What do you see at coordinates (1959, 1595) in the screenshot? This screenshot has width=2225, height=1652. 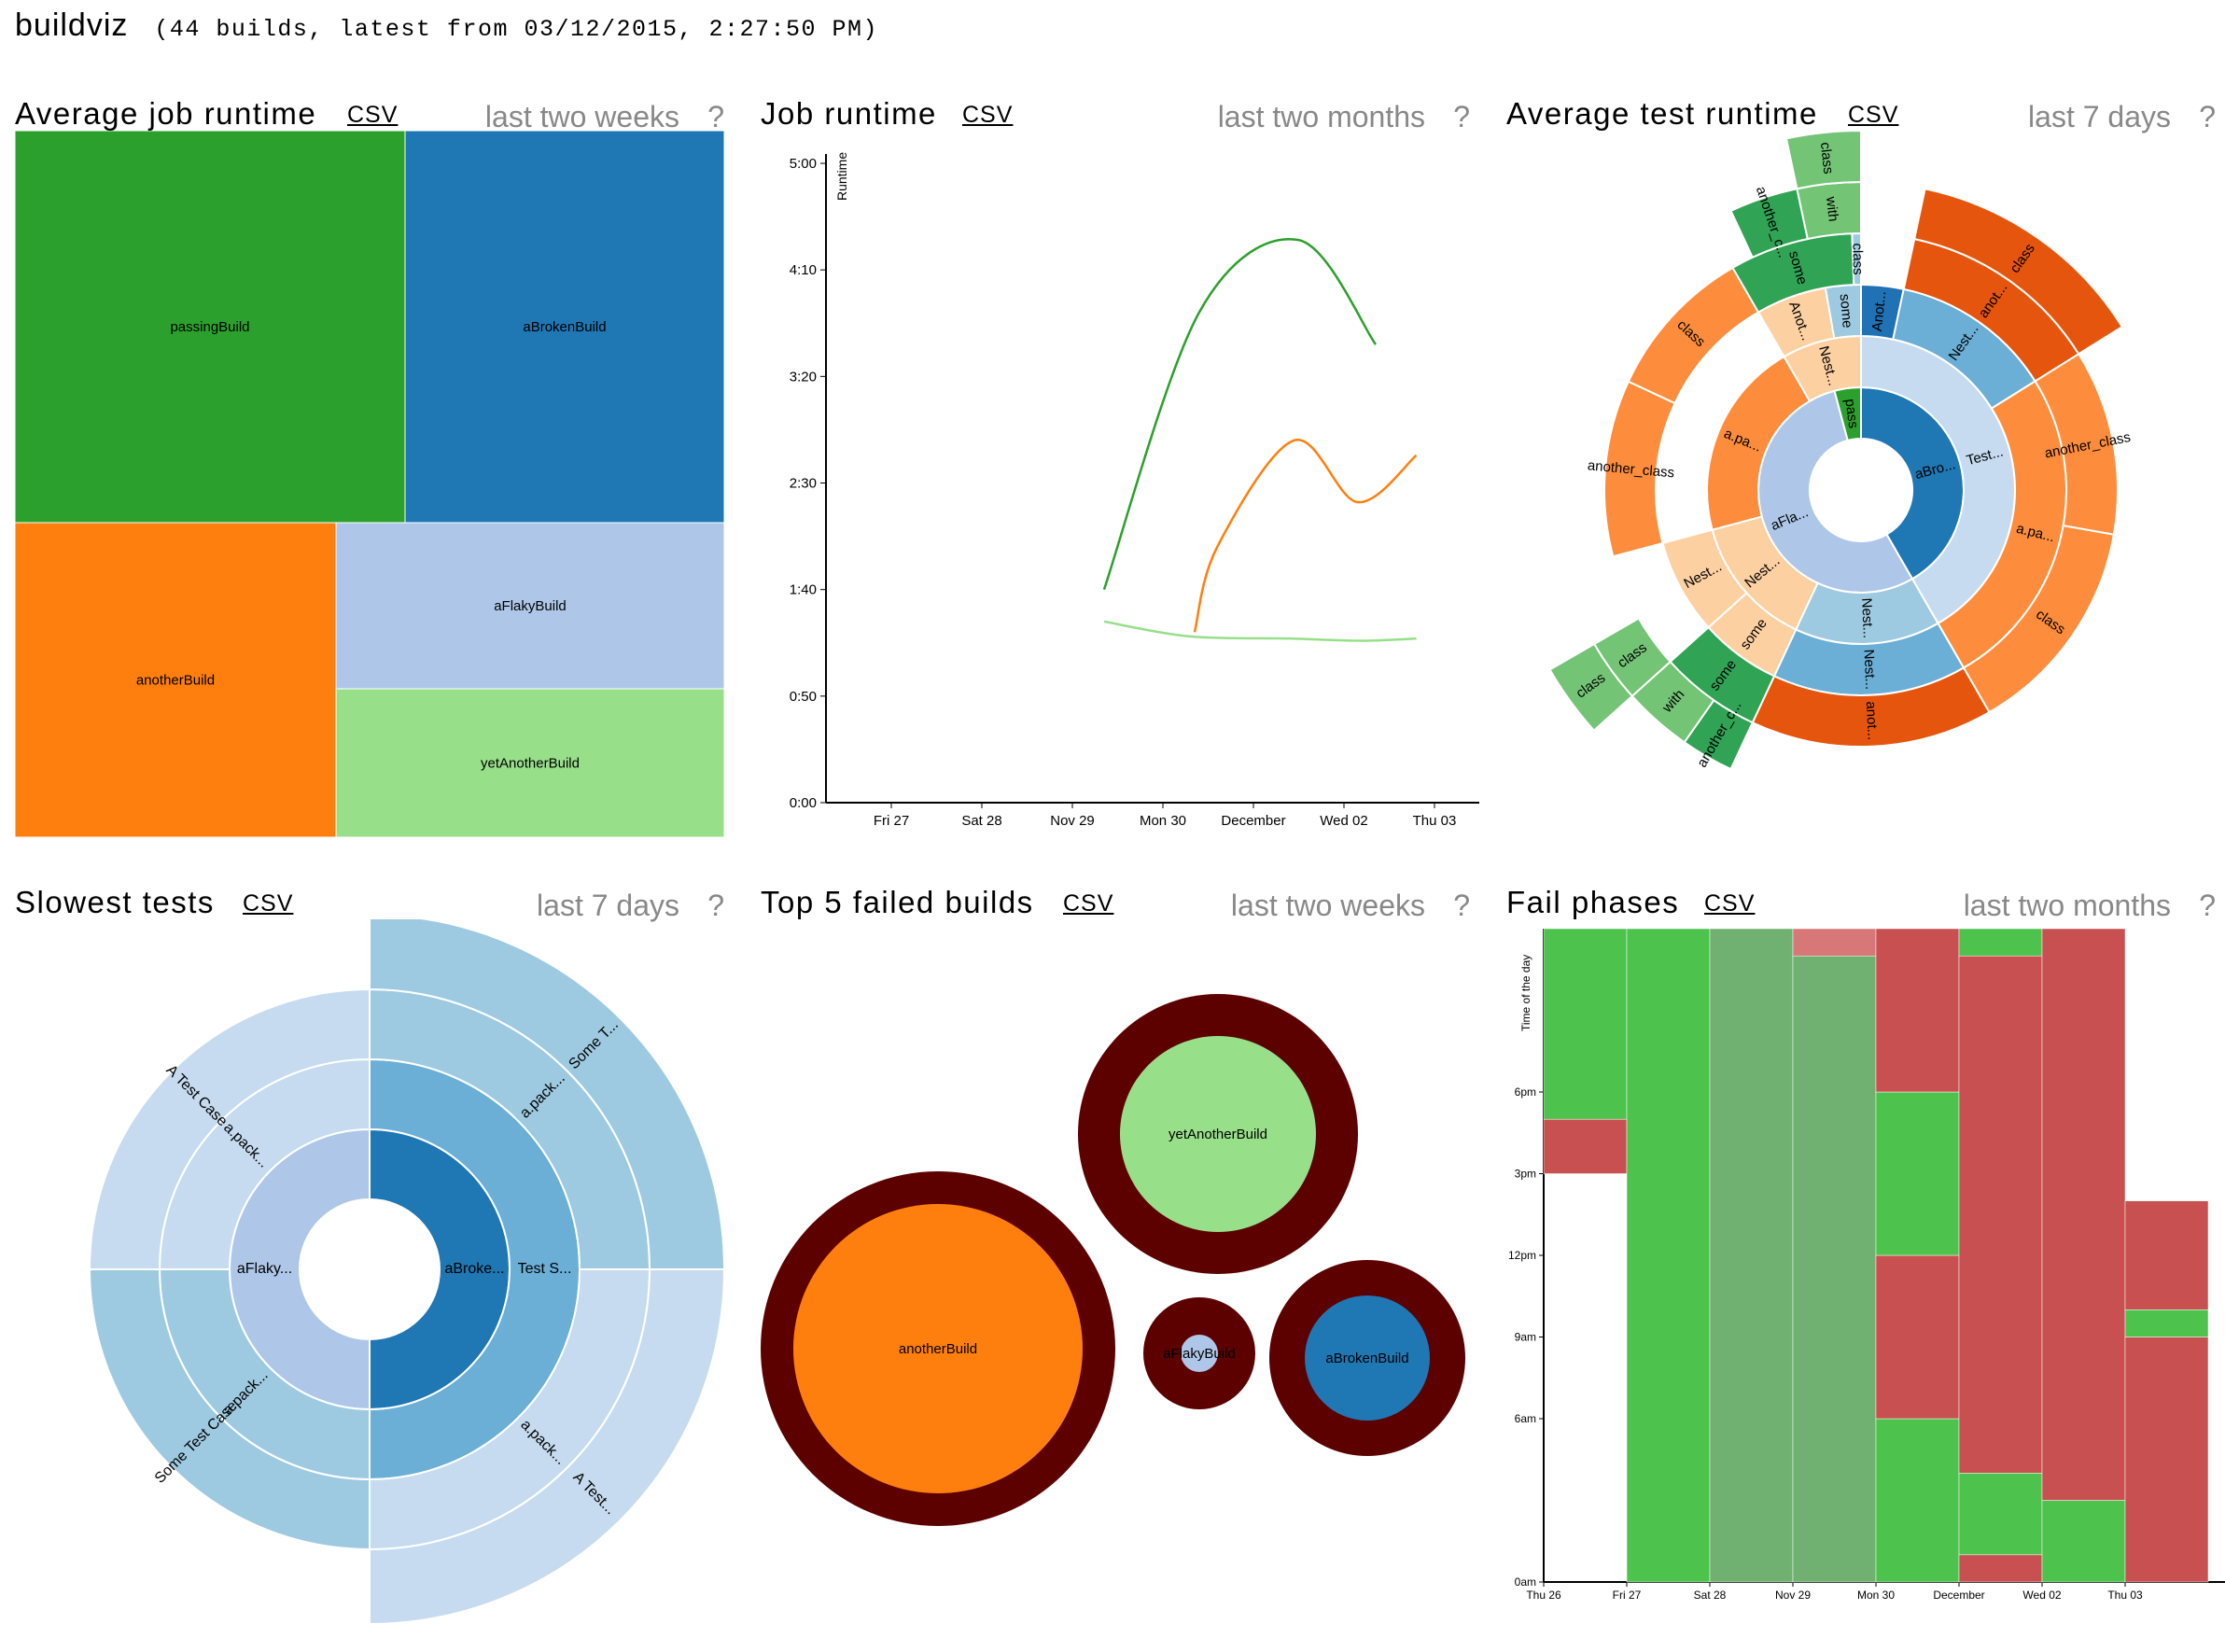 I see `x-tick-label: December` at bounding box center [1959, 1595].